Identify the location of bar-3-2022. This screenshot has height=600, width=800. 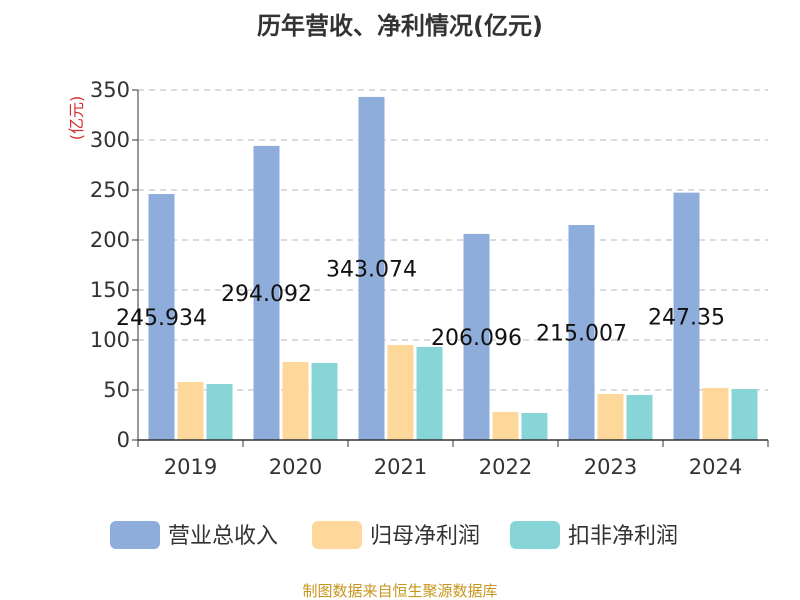
(534, 426).